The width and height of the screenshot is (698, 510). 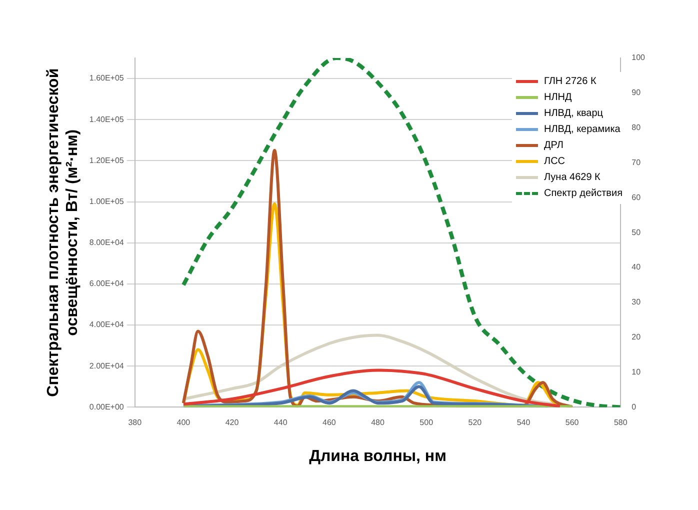 I want to click on y-tick-label: 1.20E+05, so click(x=106, y=160).